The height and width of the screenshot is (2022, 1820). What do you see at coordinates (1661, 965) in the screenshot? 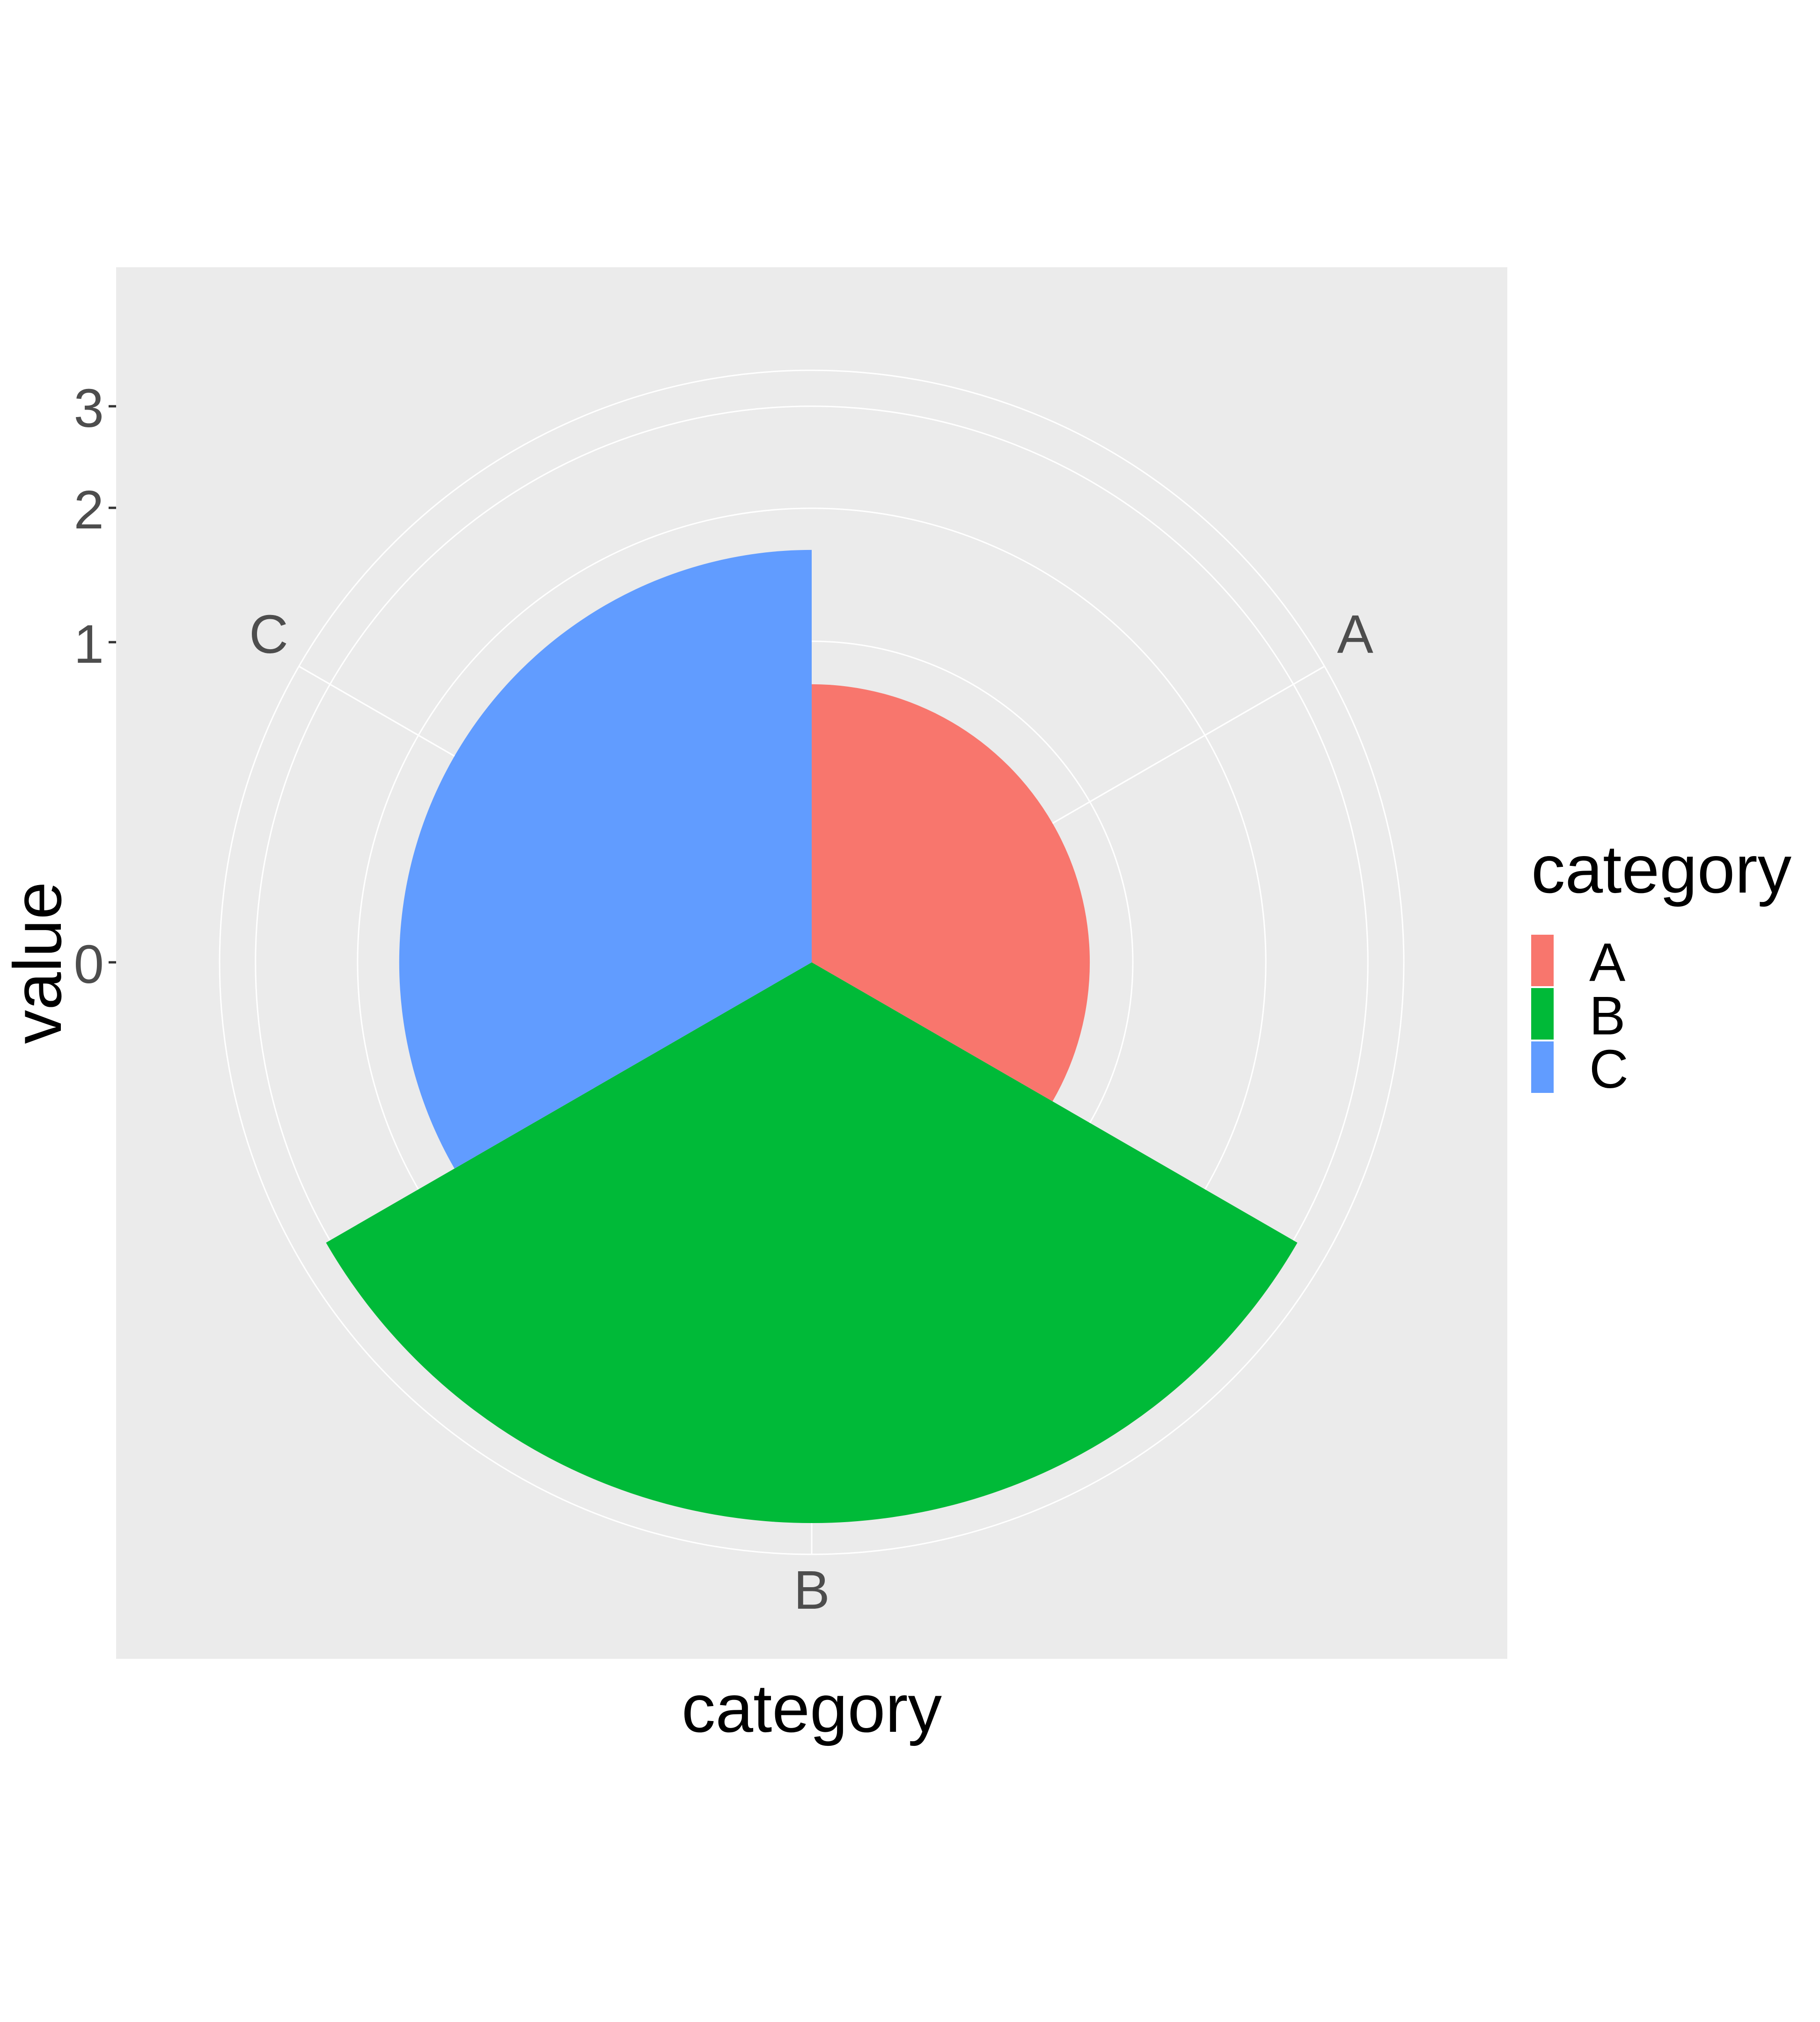
I see `legend: category A B C` at bounding box center [1661, 965].